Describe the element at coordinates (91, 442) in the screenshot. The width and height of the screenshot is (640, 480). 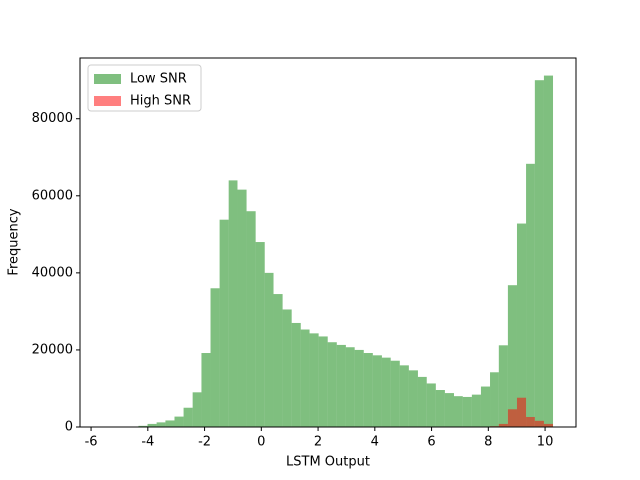
I see `x-tick-label: -6` at that location.